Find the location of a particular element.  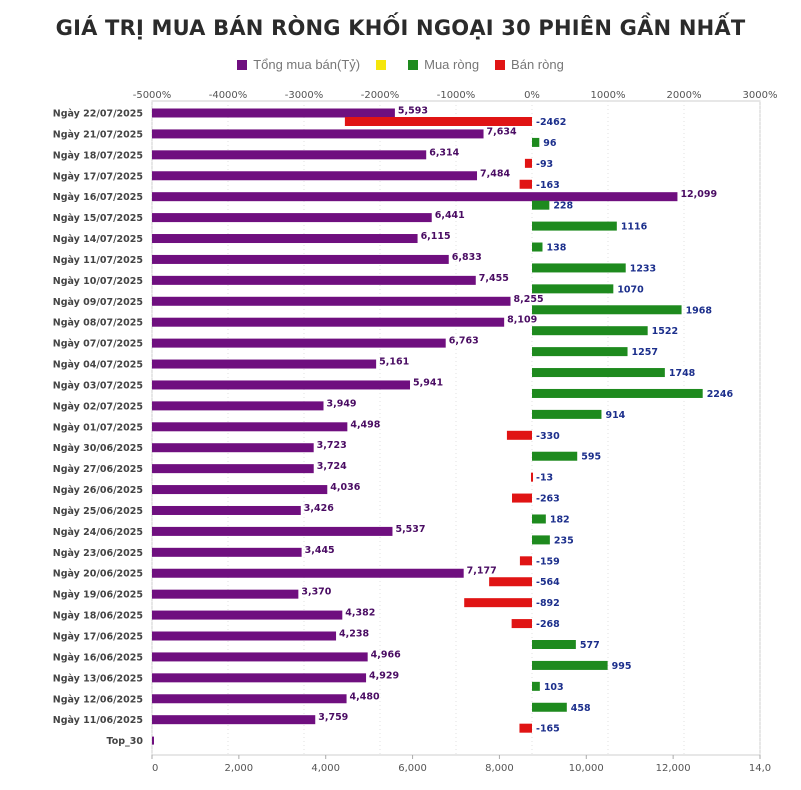

total-data-label: 6,833 is located at coordinates (467, 257).